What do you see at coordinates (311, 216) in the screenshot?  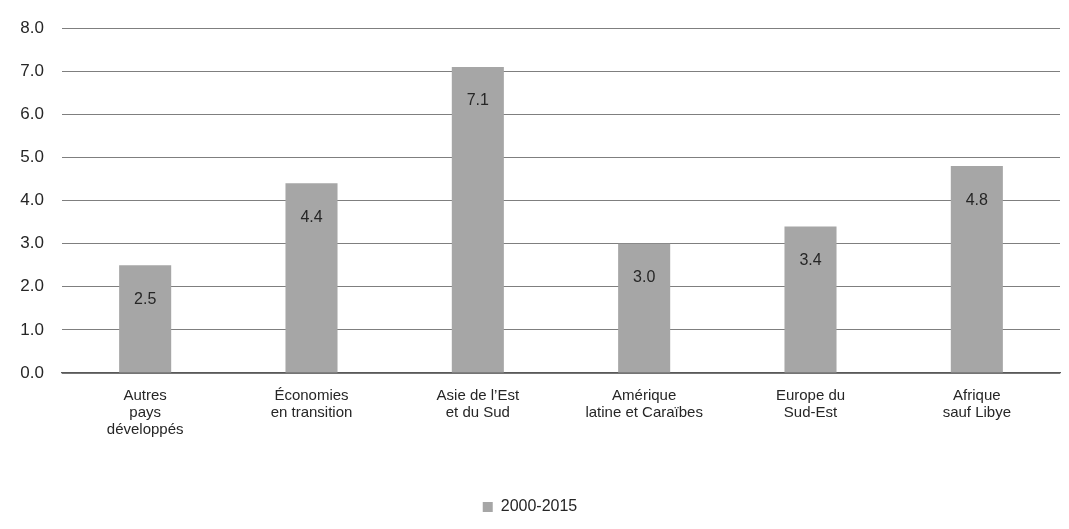 I see `data-label: 4.4` at bounding box center [311, 216].